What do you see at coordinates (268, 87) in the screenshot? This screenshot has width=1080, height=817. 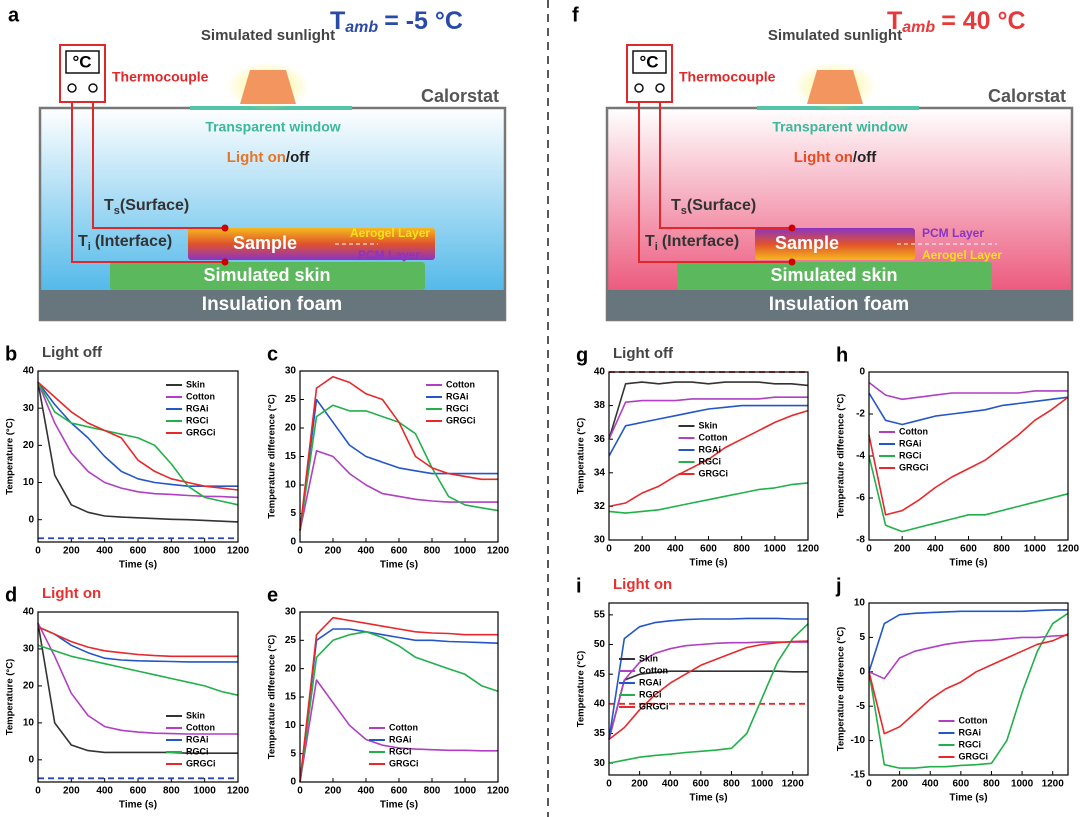 I see `lamp` at bounding box center [268, 87].